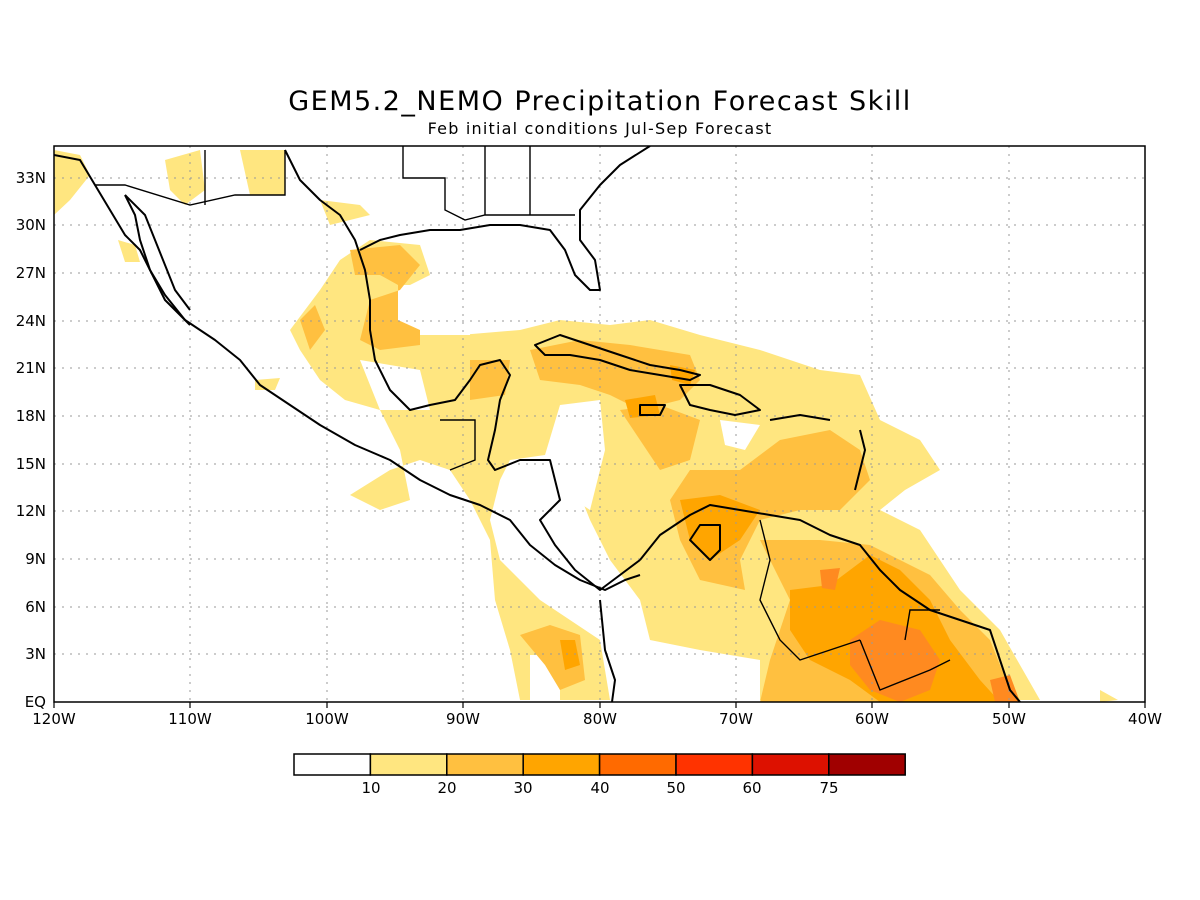 The height and width of the screenshot is (900, 1200). Describe the element at coordinates (830, 579) in the screenshot. I see `skill-region-venezuela-peak` at that location.